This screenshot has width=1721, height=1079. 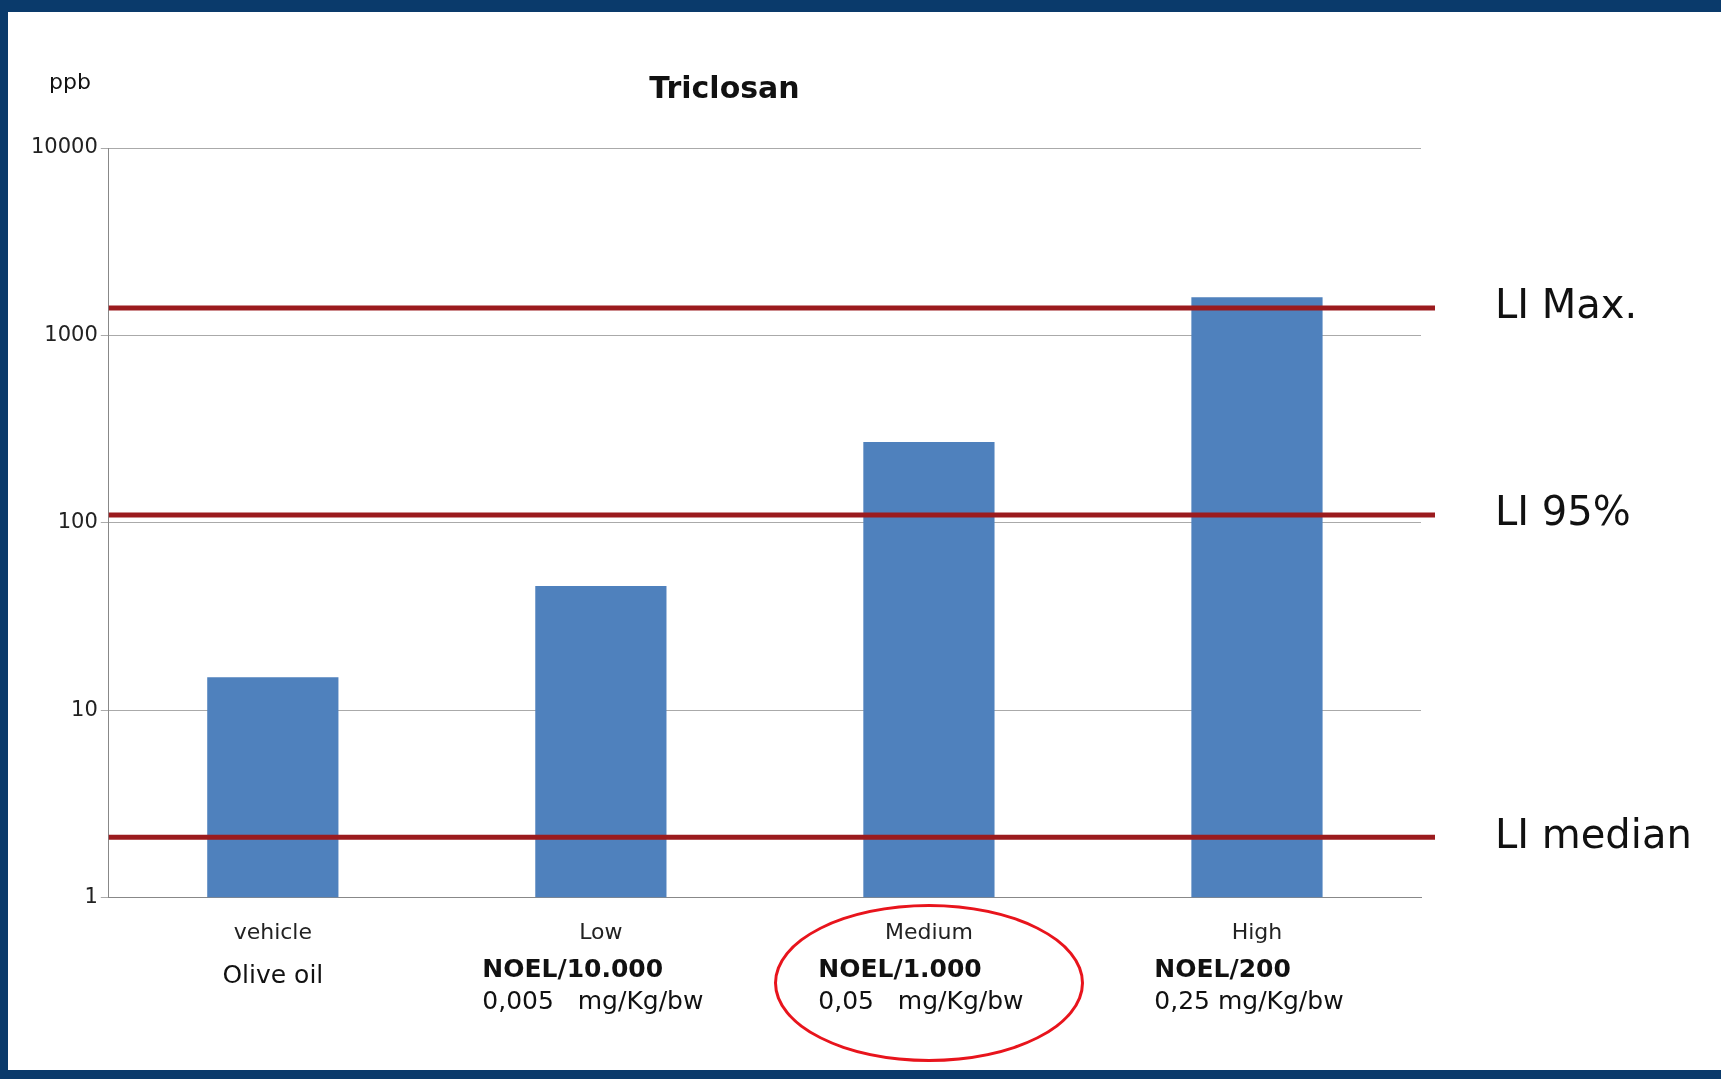 I want to click on y-tick-label: 100, so click(x=77, y=521).